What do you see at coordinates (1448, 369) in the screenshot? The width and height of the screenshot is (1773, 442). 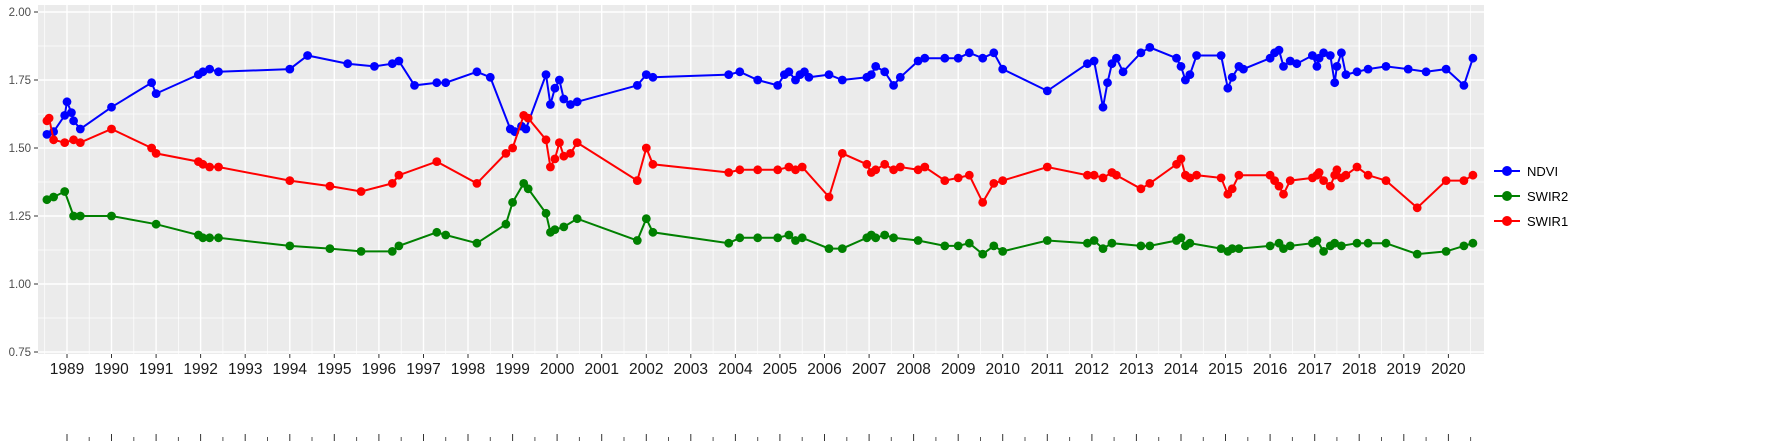 I see `x-axis-label: 2020` at bounding box center [1448, 369].